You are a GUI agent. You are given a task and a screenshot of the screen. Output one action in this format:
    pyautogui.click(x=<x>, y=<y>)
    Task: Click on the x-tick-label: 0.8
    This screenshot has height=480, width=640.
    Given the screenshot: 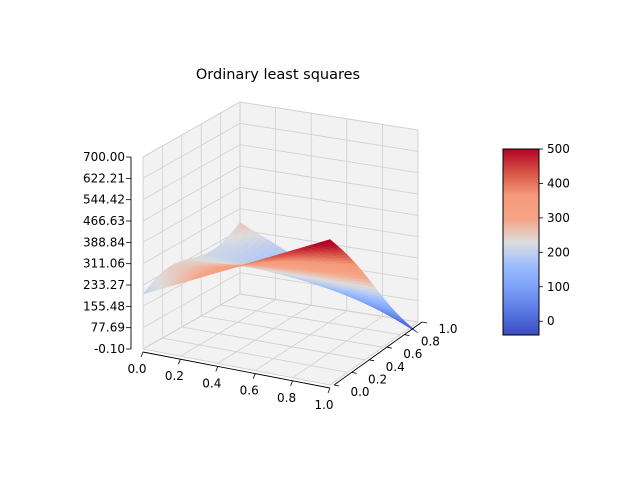 What is the action you would take?
    pyautogui.click(x=286, y=398)
    